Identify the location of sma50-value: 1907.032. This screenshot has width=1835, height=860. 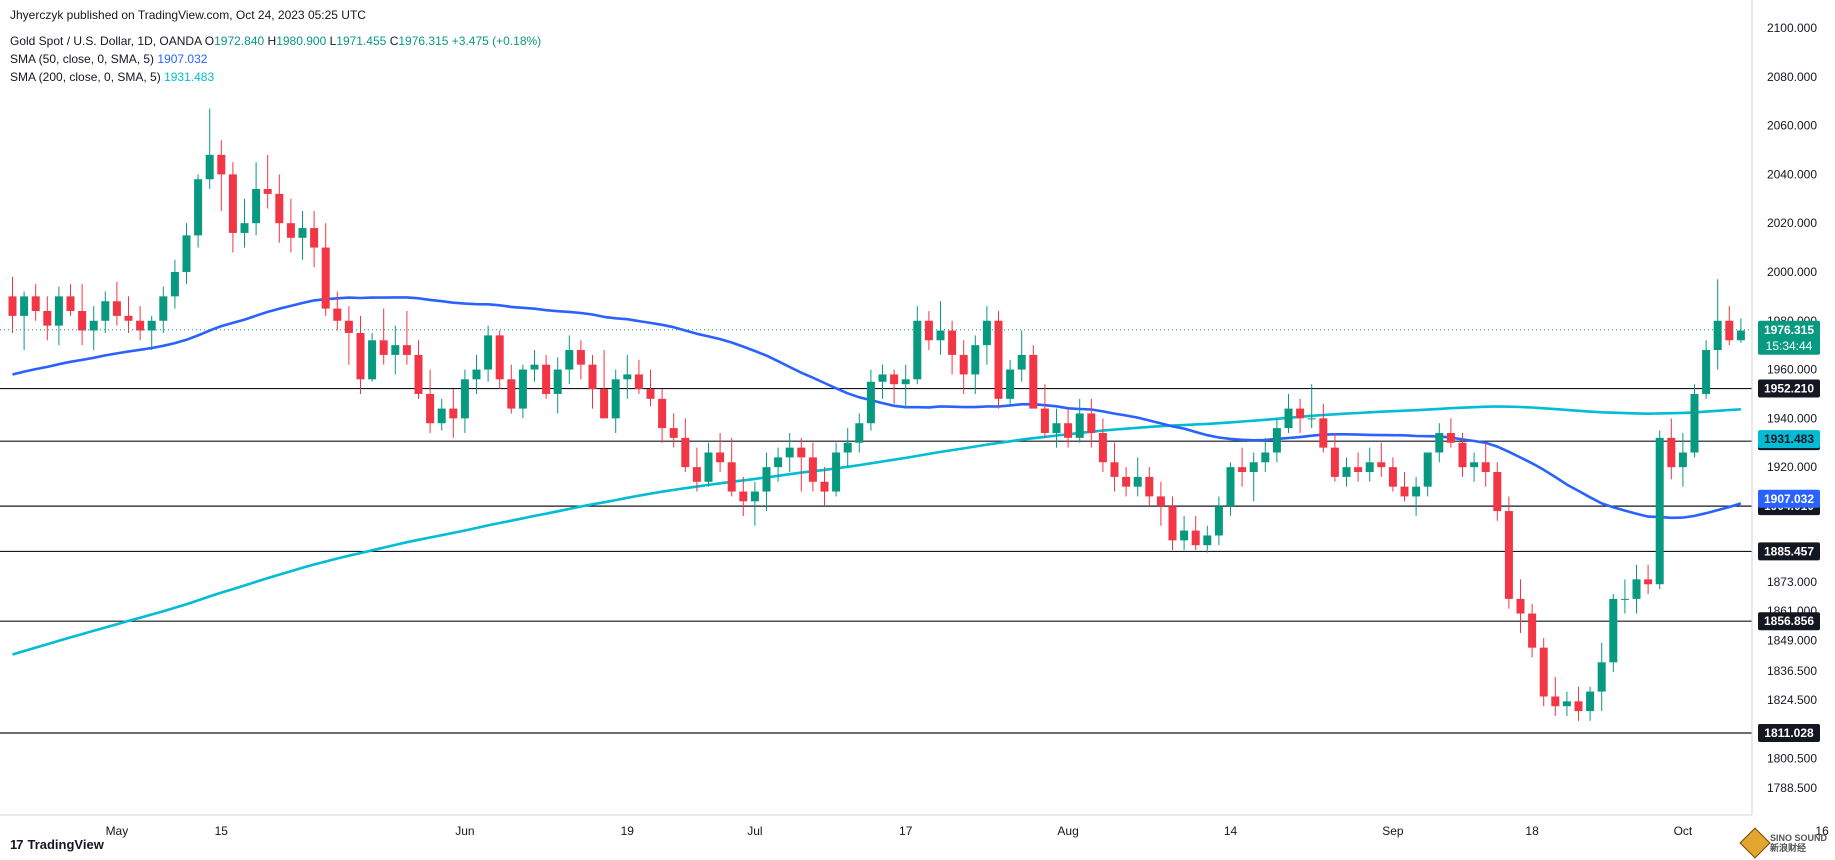
(182, 59).